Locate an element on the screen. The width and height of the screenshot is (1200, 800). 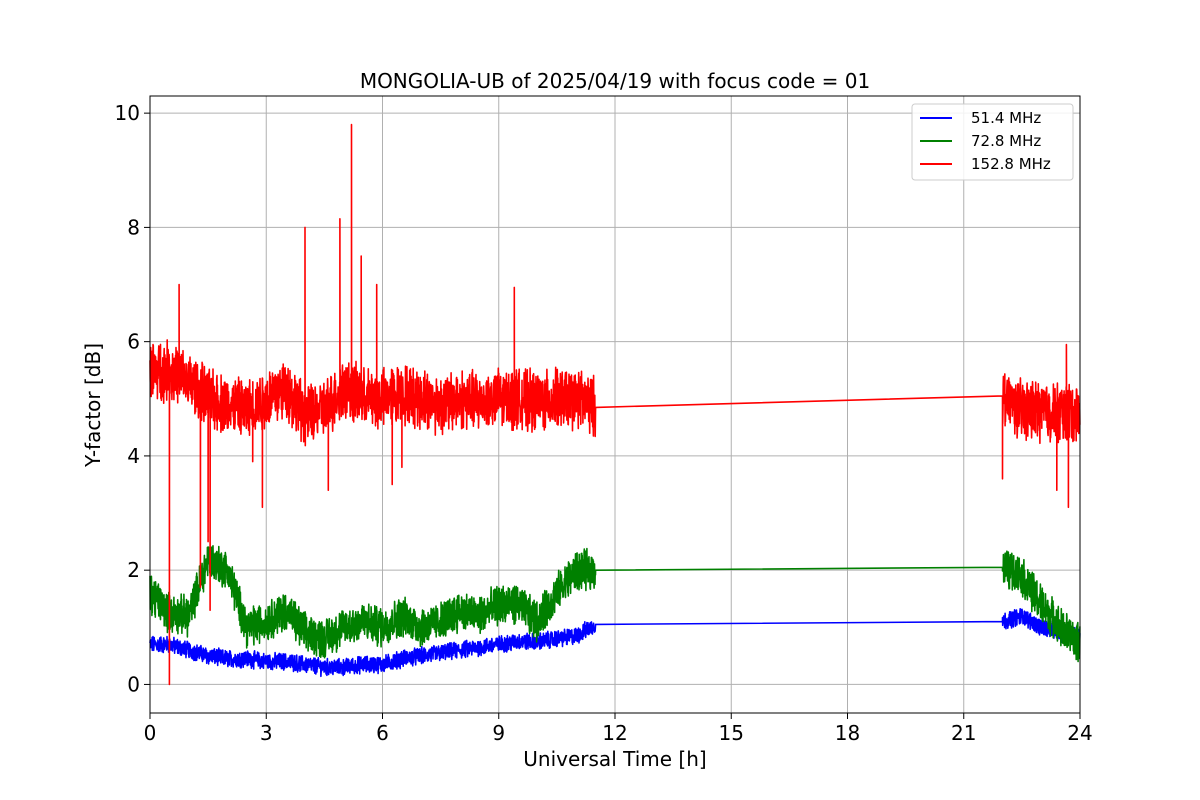
legend: 51.4 MHz 72.8 MHz 152.8 MHz is located at coordinates (992, 142).